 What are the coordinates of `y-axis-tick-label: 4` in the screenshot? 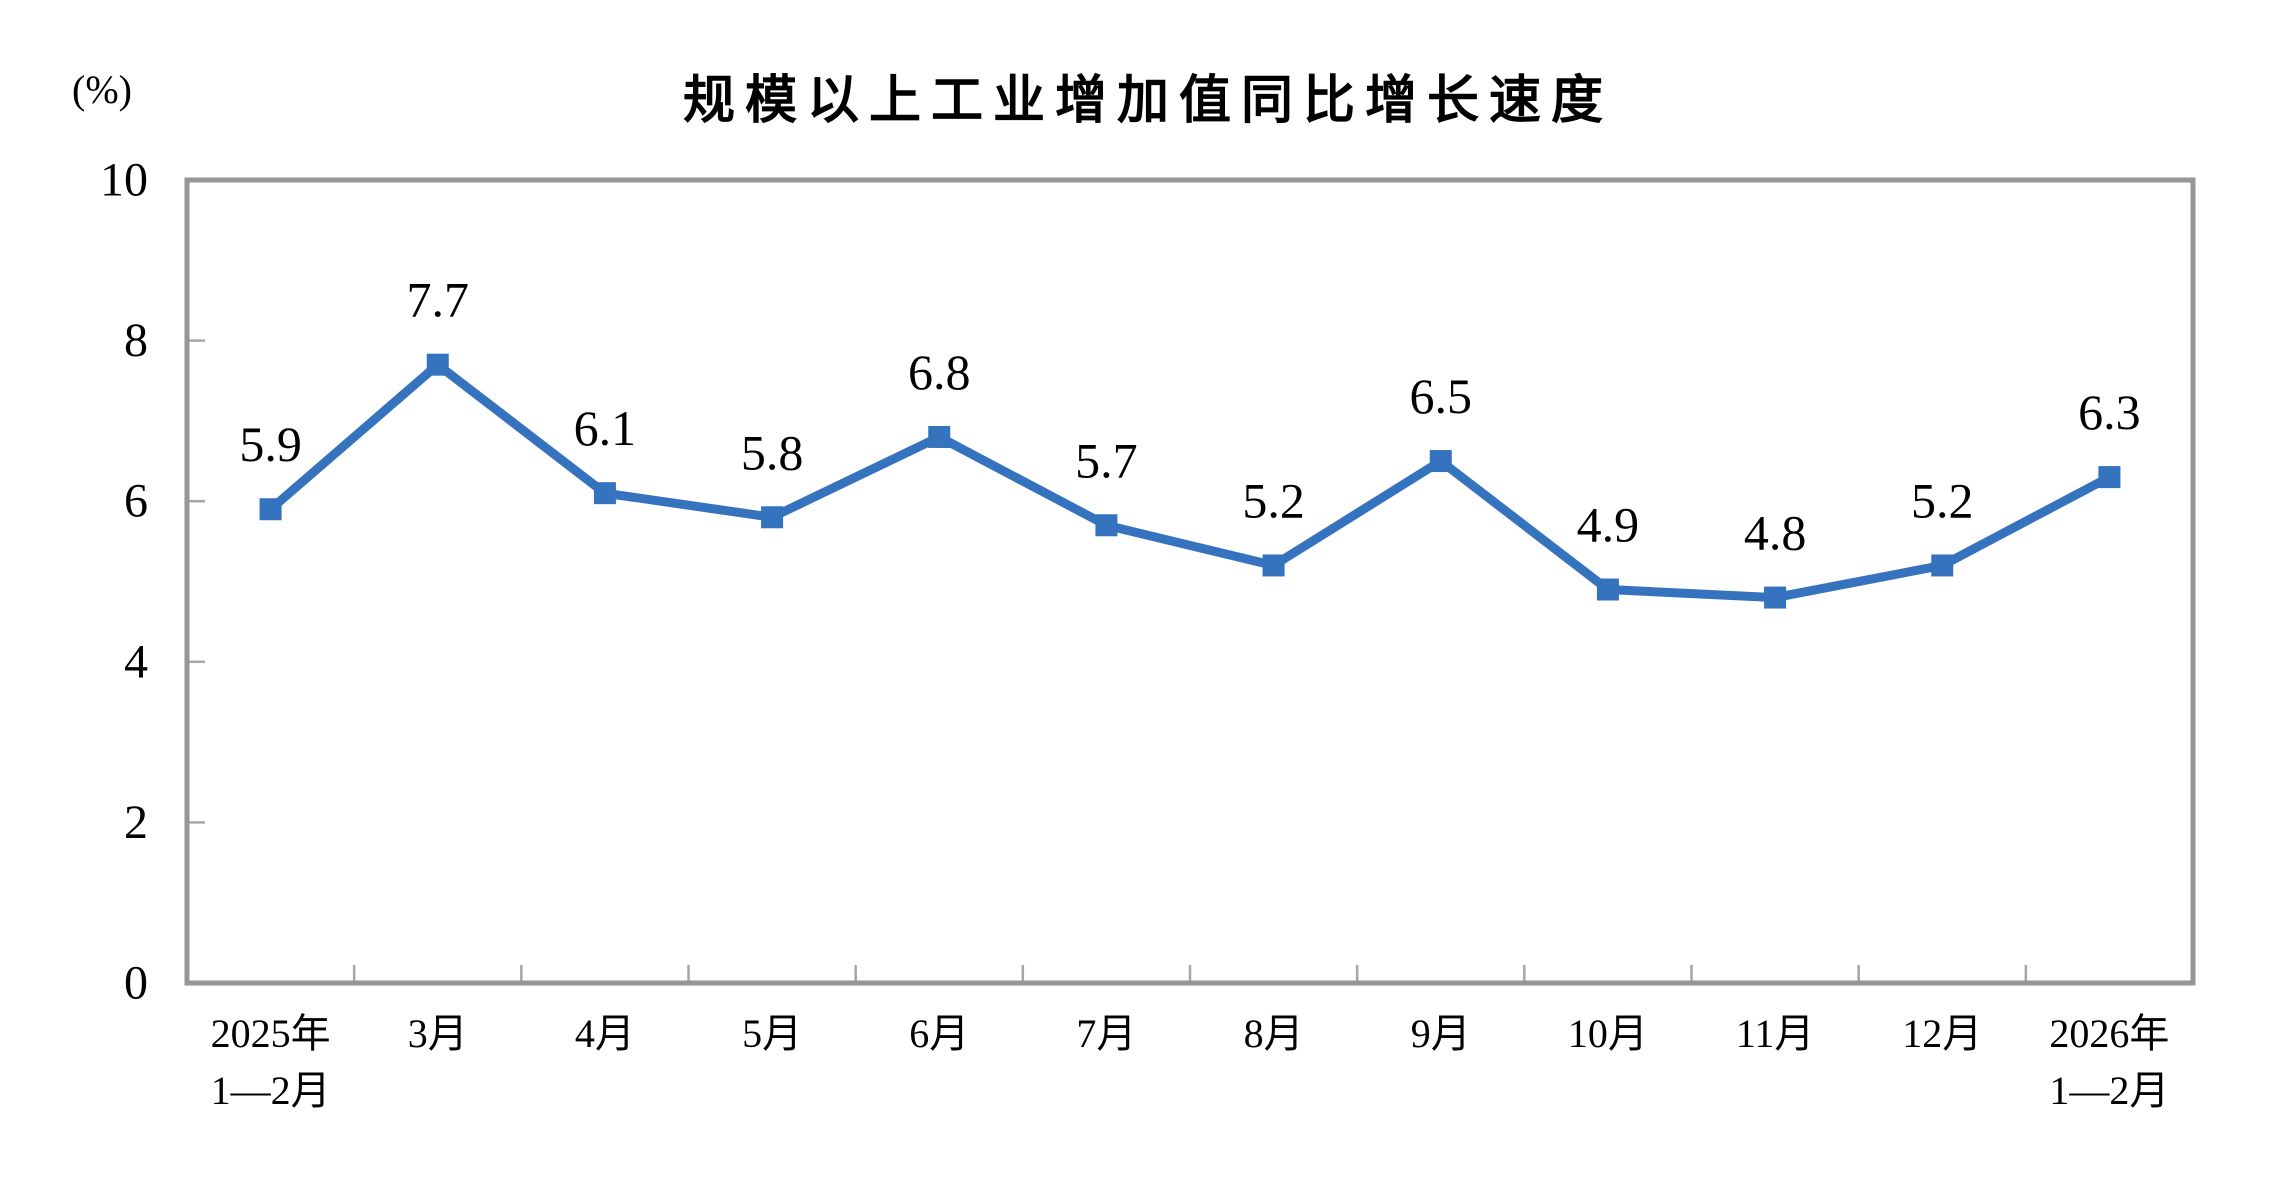 It's located at (136, 661).